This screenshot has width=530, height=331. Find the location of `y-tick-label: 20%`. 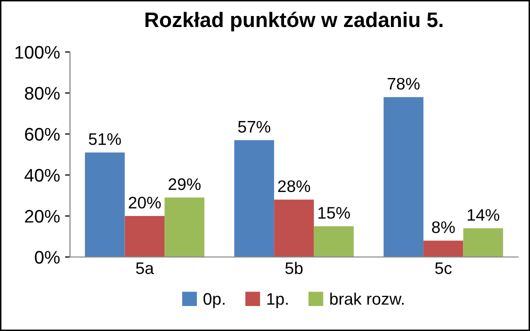

y-tick-label: 20% is located at coordinates (42, 216).